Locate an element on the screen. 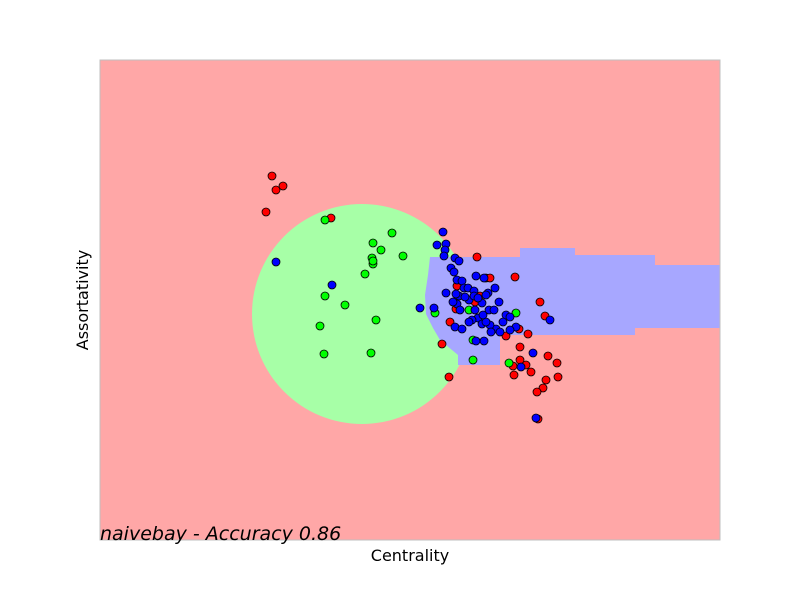 This screenshot has width=800, height=600. green-class-points is located at coordinates (418, 291).